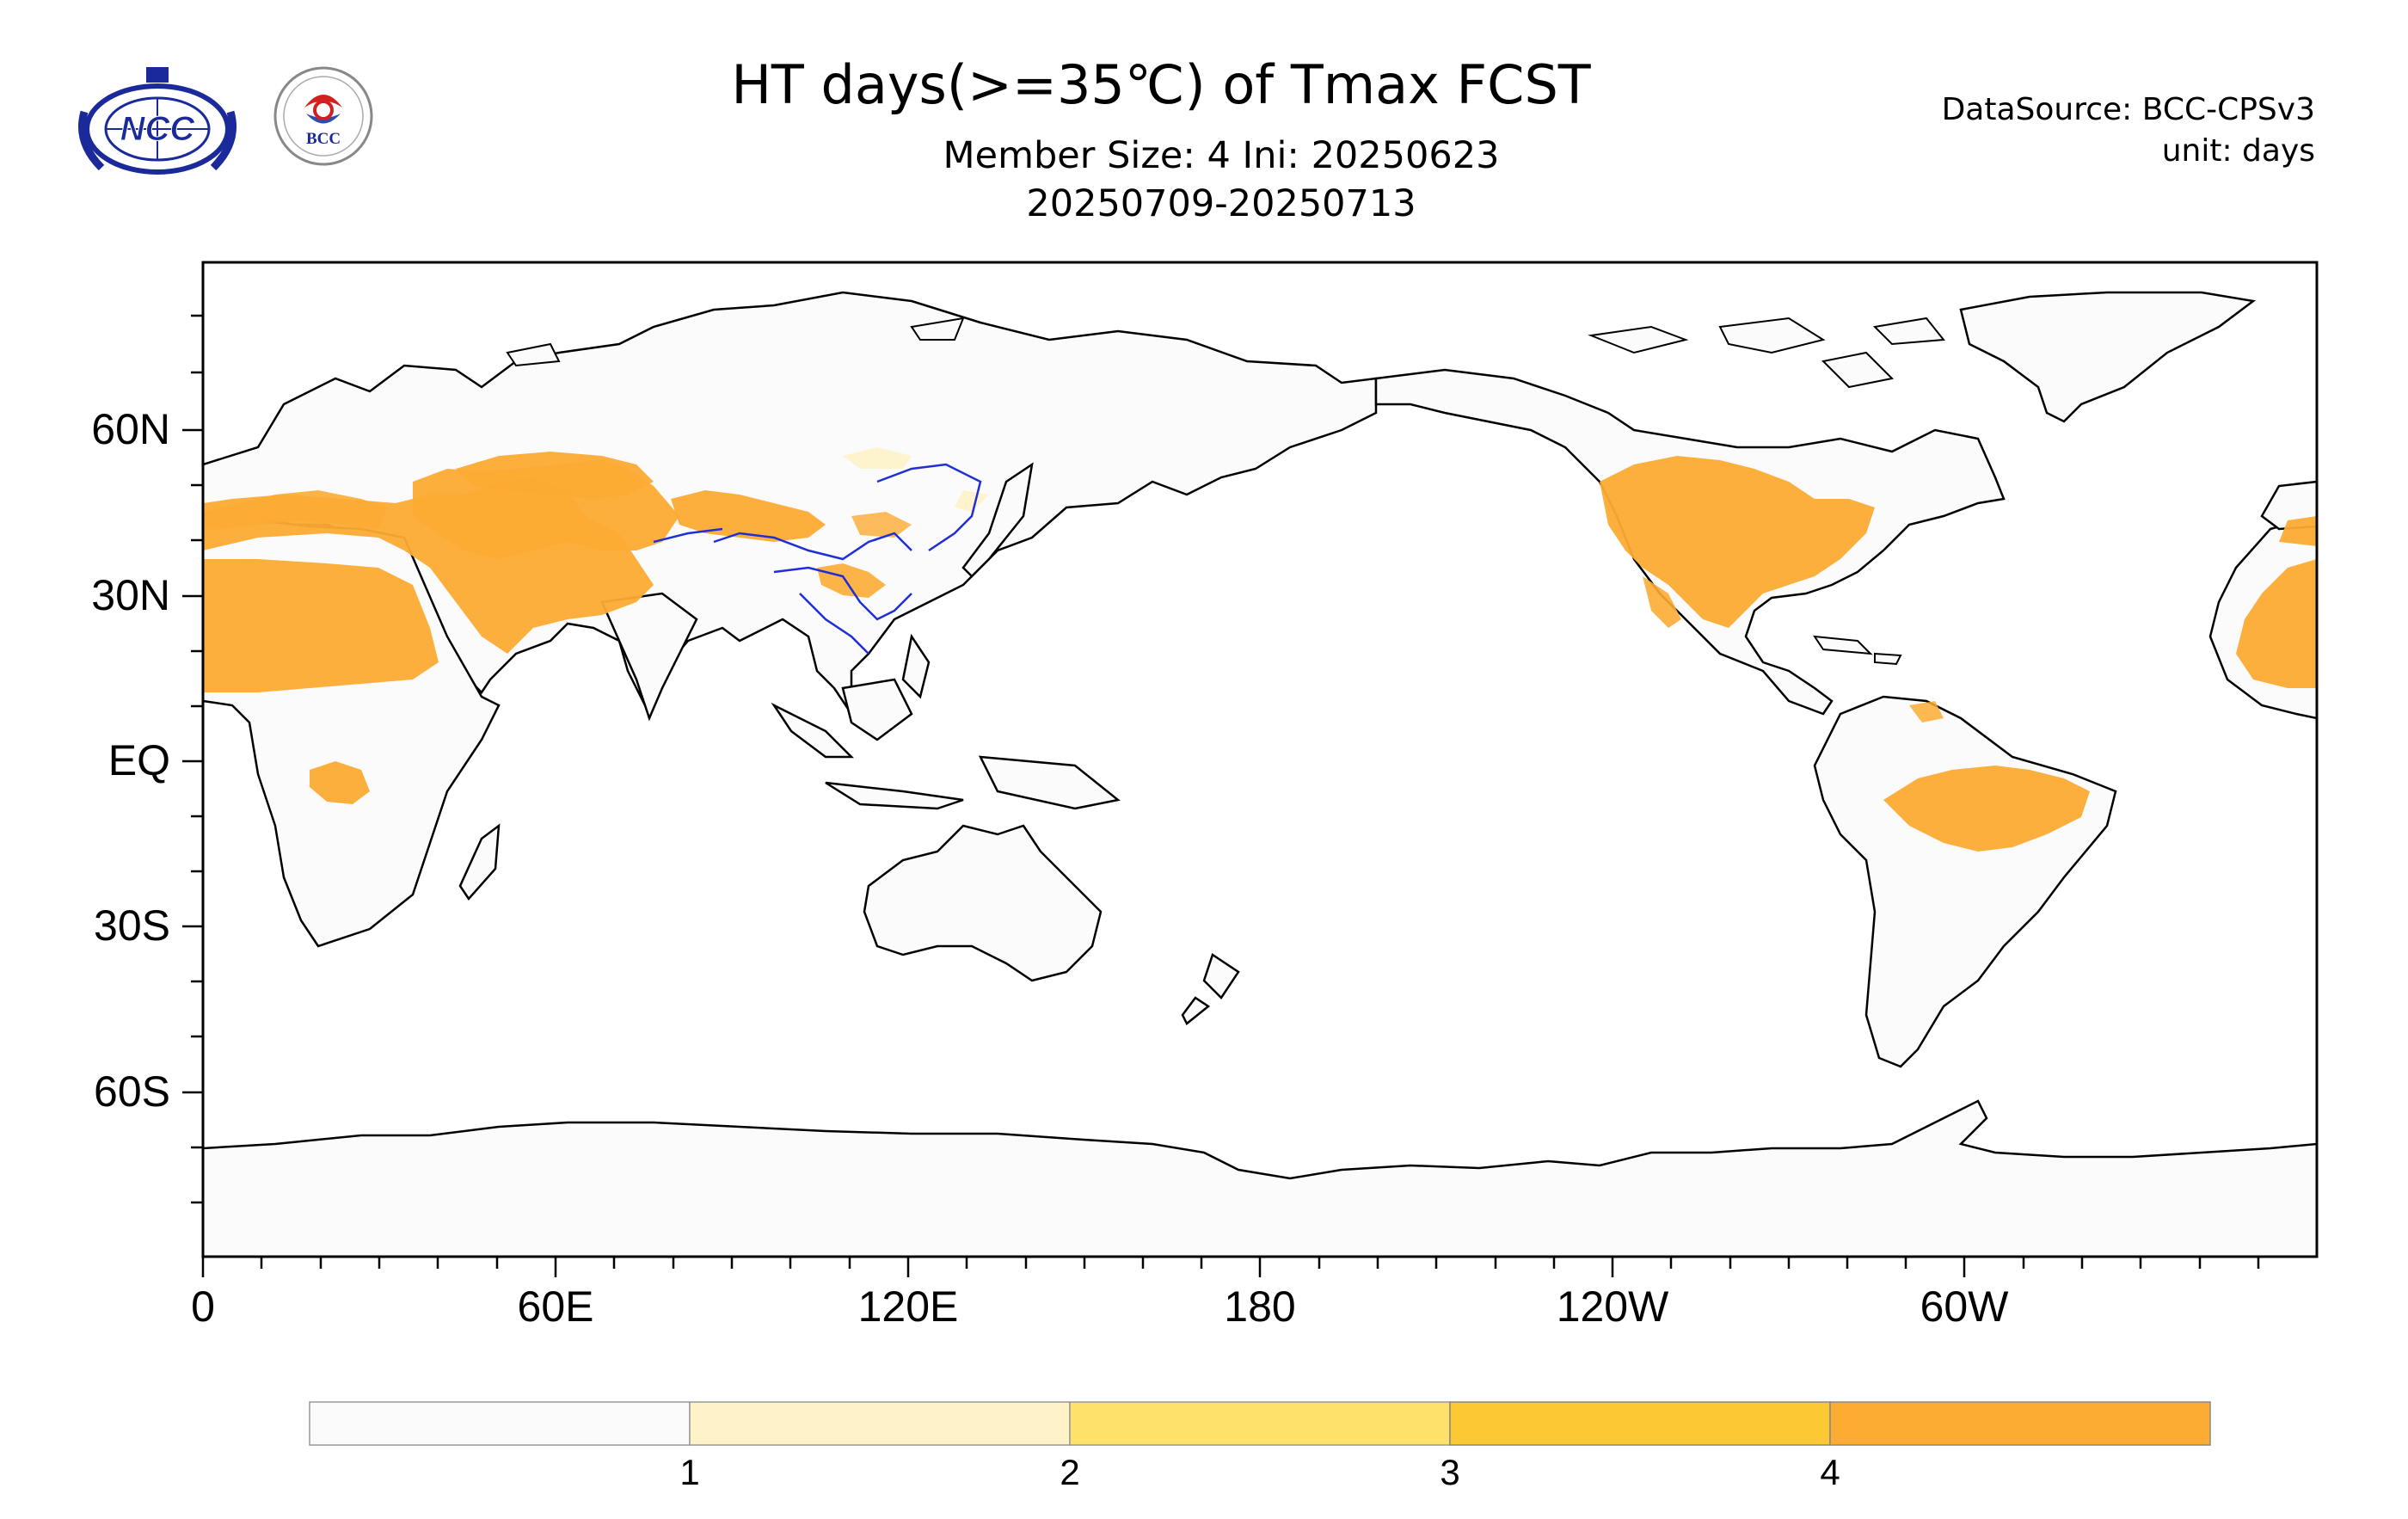  Describe the element at coordinates (130, 595) in the screenshot. I see `lat-label-30n: 30N` at that location.